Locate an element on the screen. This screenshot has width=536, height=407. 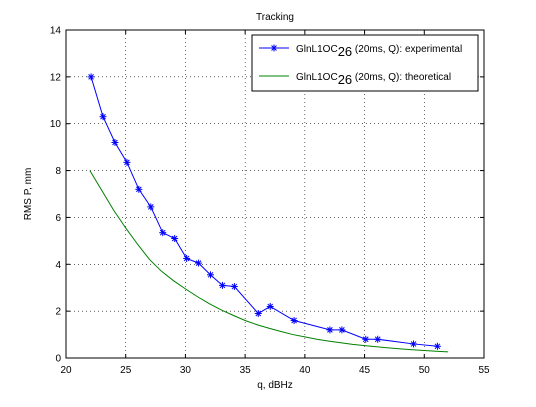
legend-experimental-subscript: 26 is located at coordinates (345, 51).